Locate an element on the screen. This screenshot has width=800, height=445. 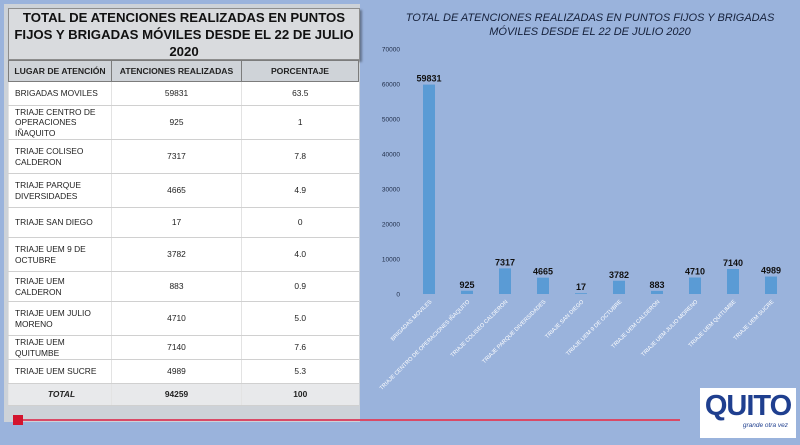
logo-text: QUITO is located at coordinates (748, 406).